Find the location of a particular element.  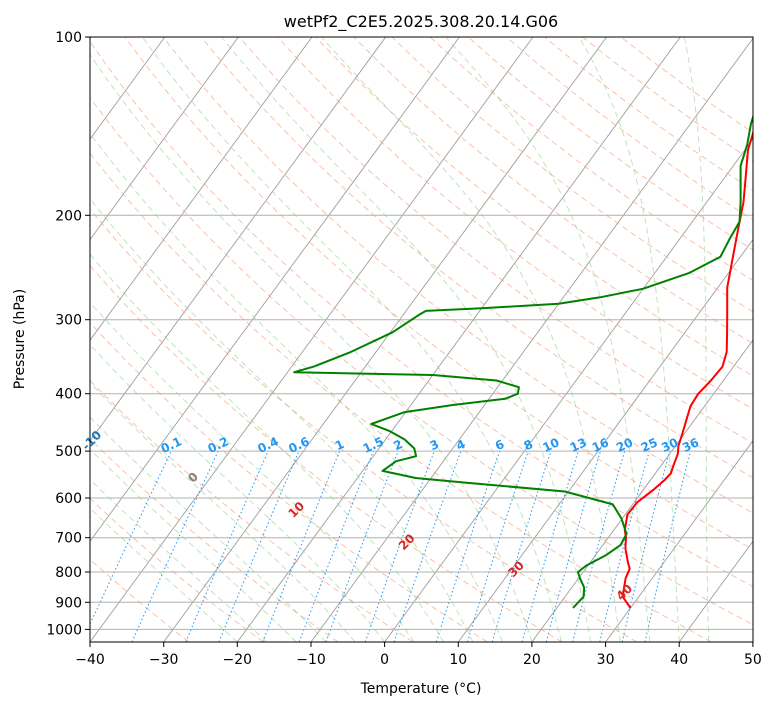

dry-adiabat-label: 10 is located at coordinates (297, 510).